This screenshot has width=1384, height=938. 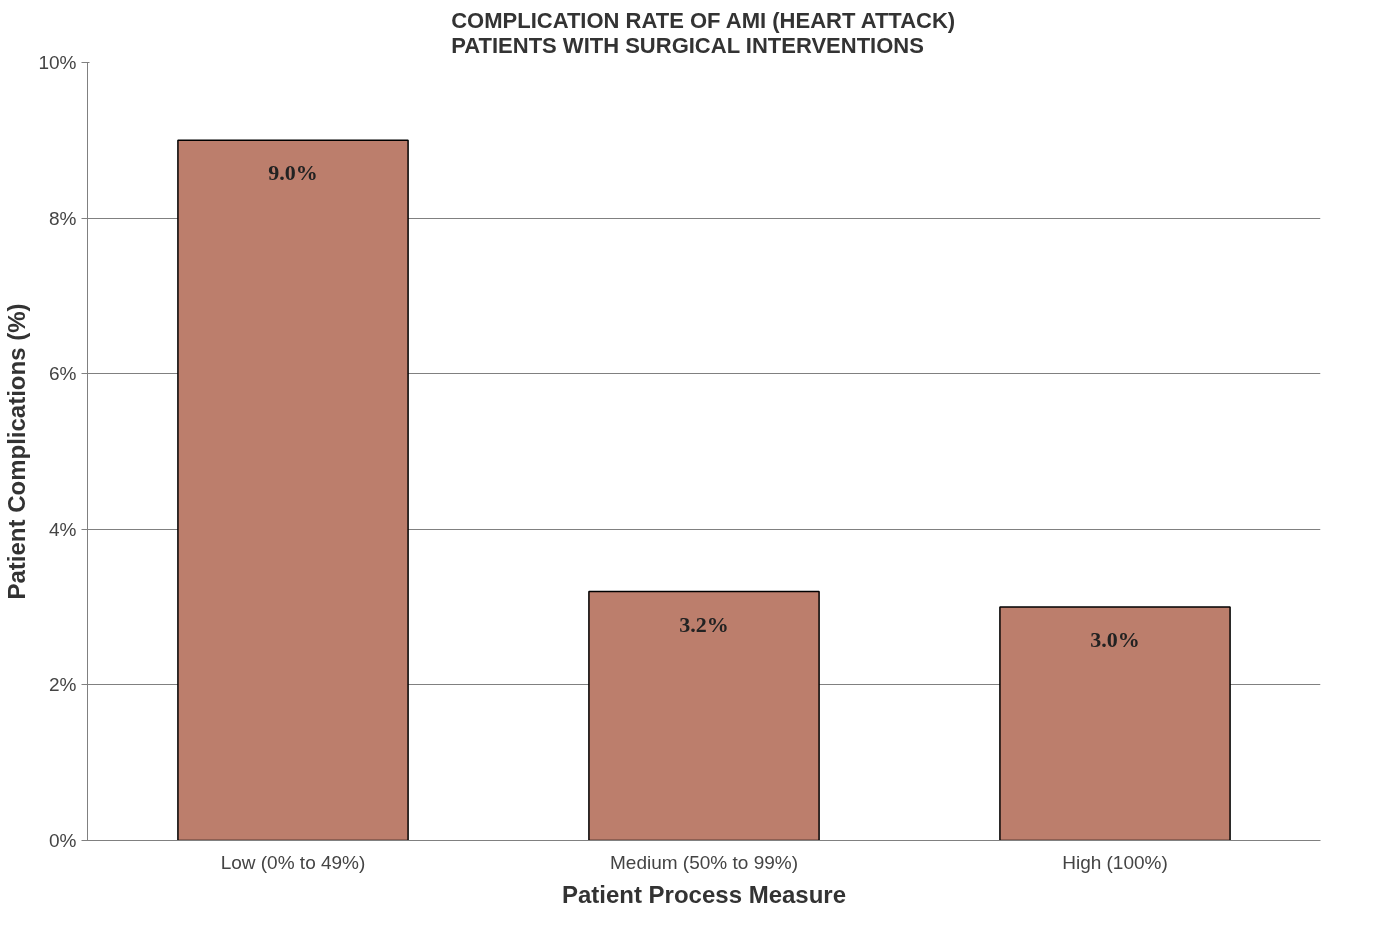 What do you see at coordinates (63, 685) in the screenshot?
I see `y-tick-label: 2%` at bounding box center [63, 685].